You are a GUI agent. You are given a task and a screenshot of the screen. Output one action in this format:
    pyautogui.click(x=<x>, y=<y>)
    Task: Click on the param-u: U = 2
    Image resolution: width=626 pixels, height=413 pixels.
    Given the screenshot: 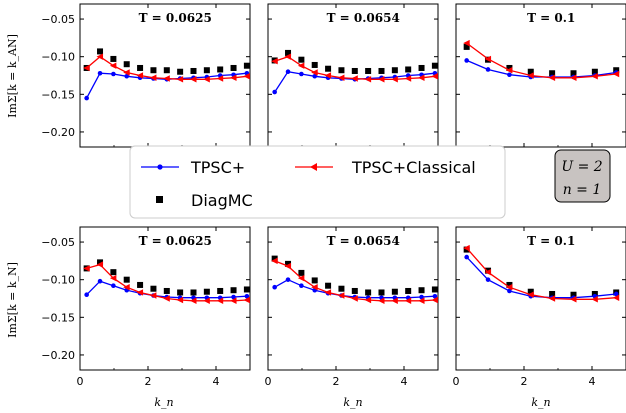 What is the action you would take?
    pyautogui.click(x=581, y=167)
    